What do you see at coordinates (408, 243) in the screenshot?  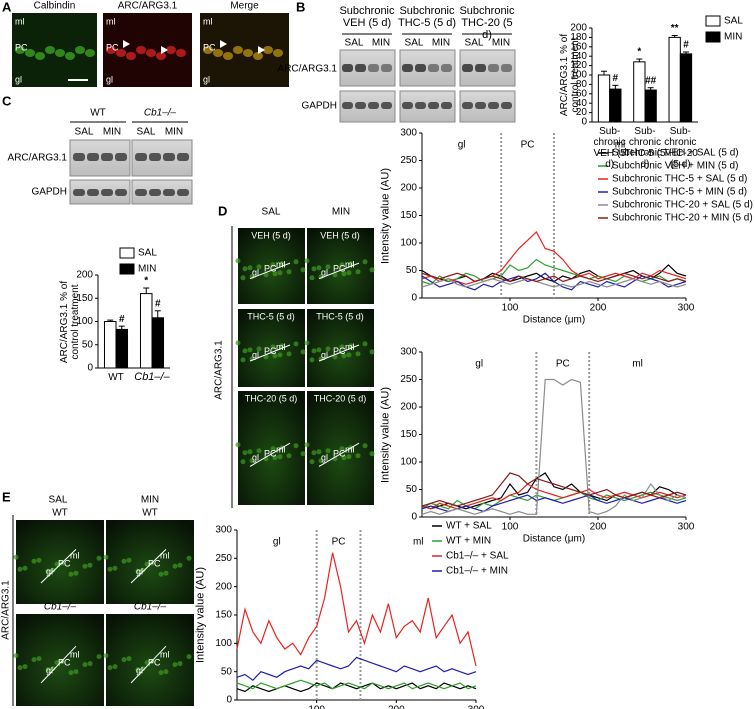 I see `y-tick-label: 100` at bounding box center [408, 243].